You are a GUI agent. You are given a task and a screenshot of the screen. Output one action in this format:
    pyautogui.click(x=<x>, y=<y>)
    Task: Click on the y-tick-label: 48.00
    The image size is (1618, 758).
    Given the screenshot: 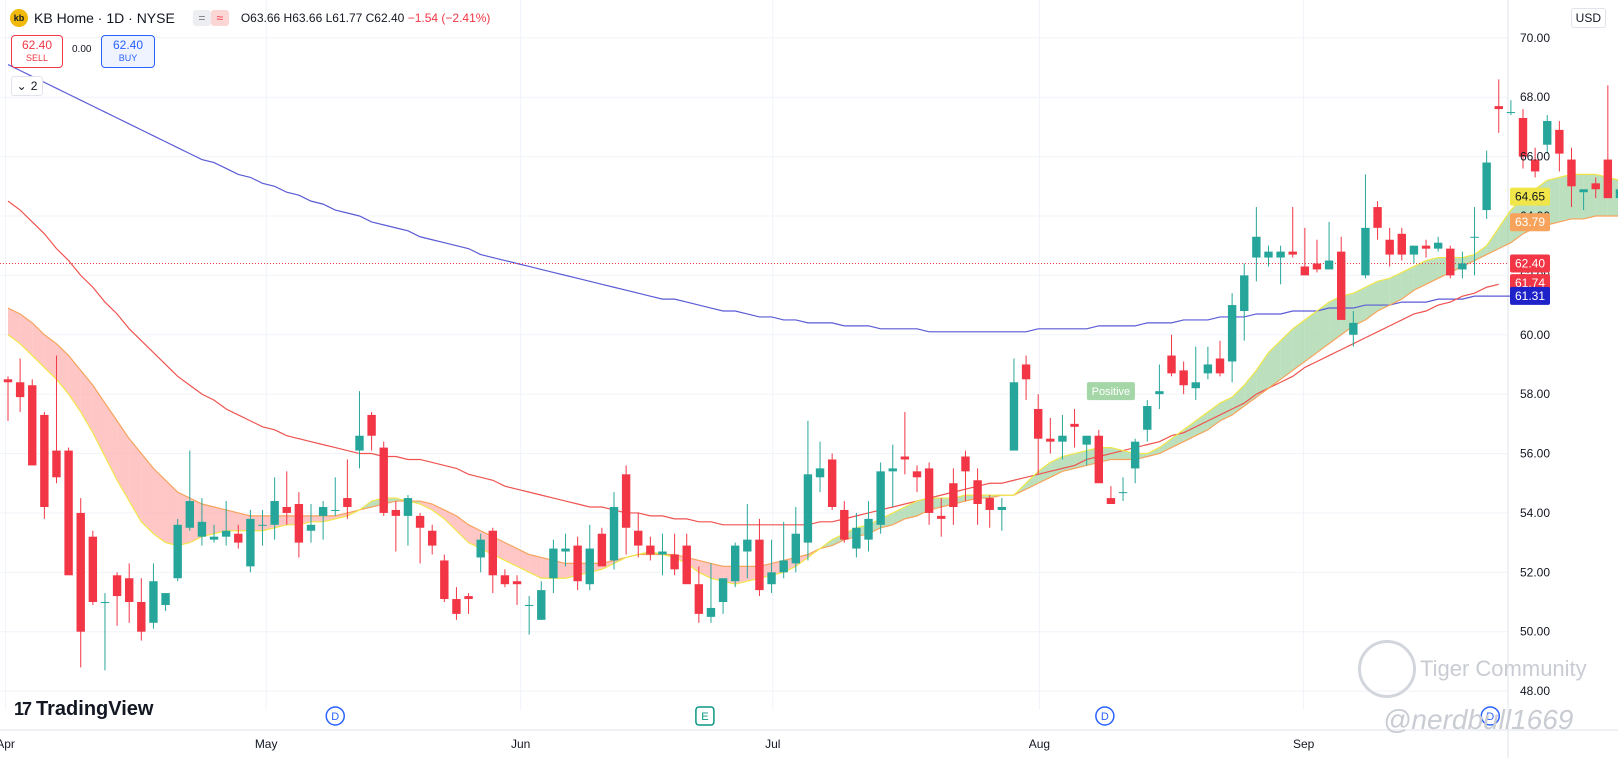 What is the action you would take?
    pyautogui.click(x=1535, y=691)
    